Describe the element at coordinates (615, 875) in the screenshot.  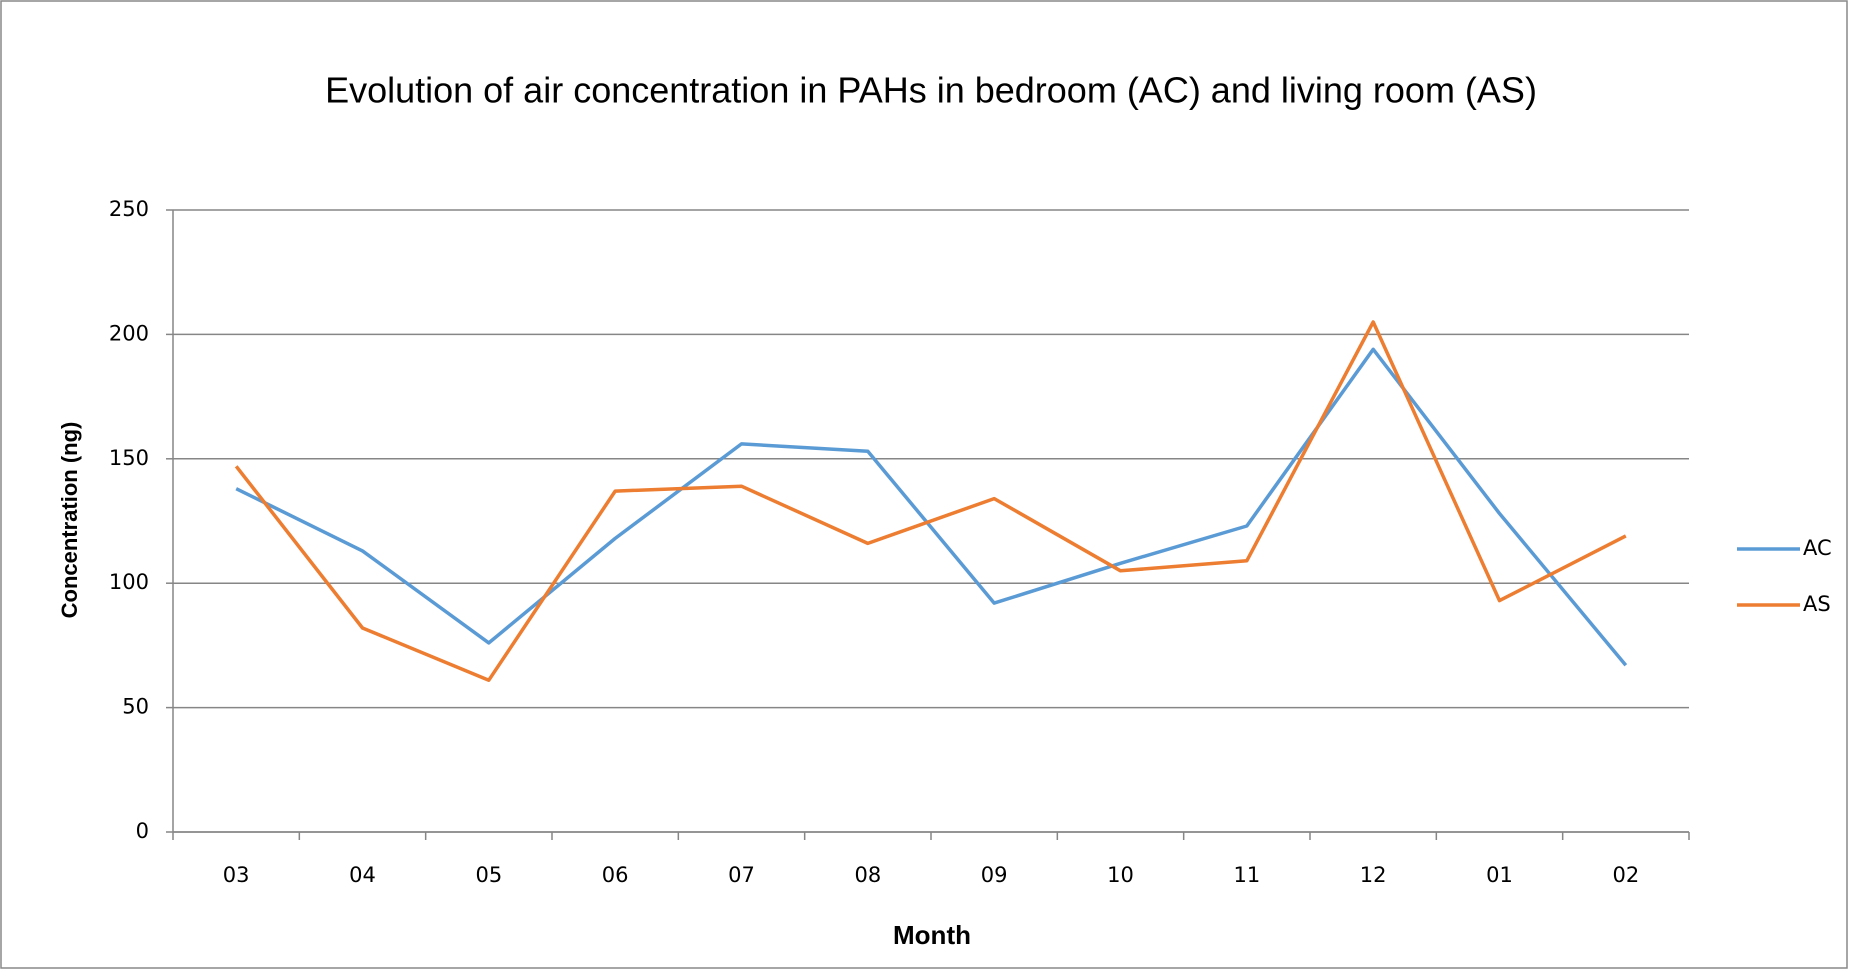
I see `x-tick-label: 06` at that location.